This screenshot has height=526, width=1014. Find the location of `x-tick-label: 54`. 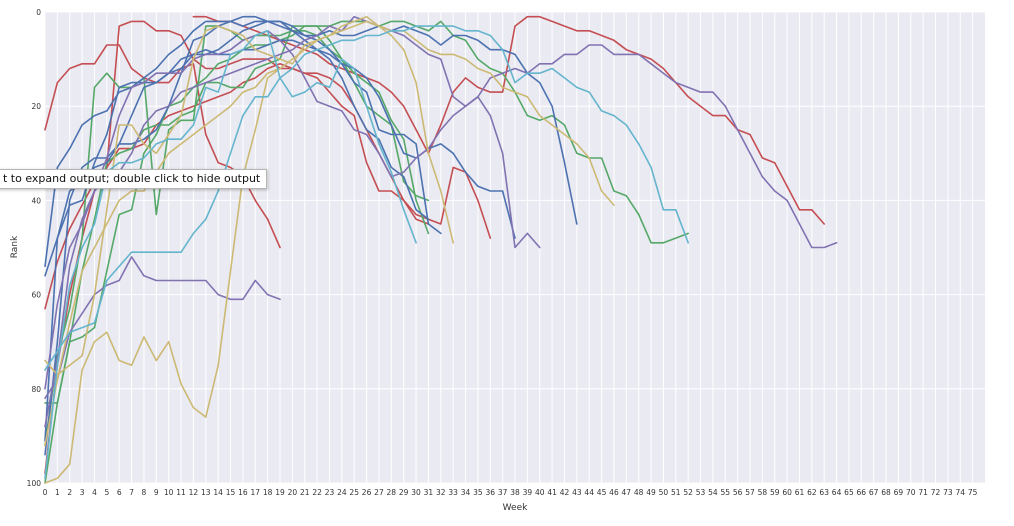

x-tick-label: 54 is located at coordinates (713, 492).